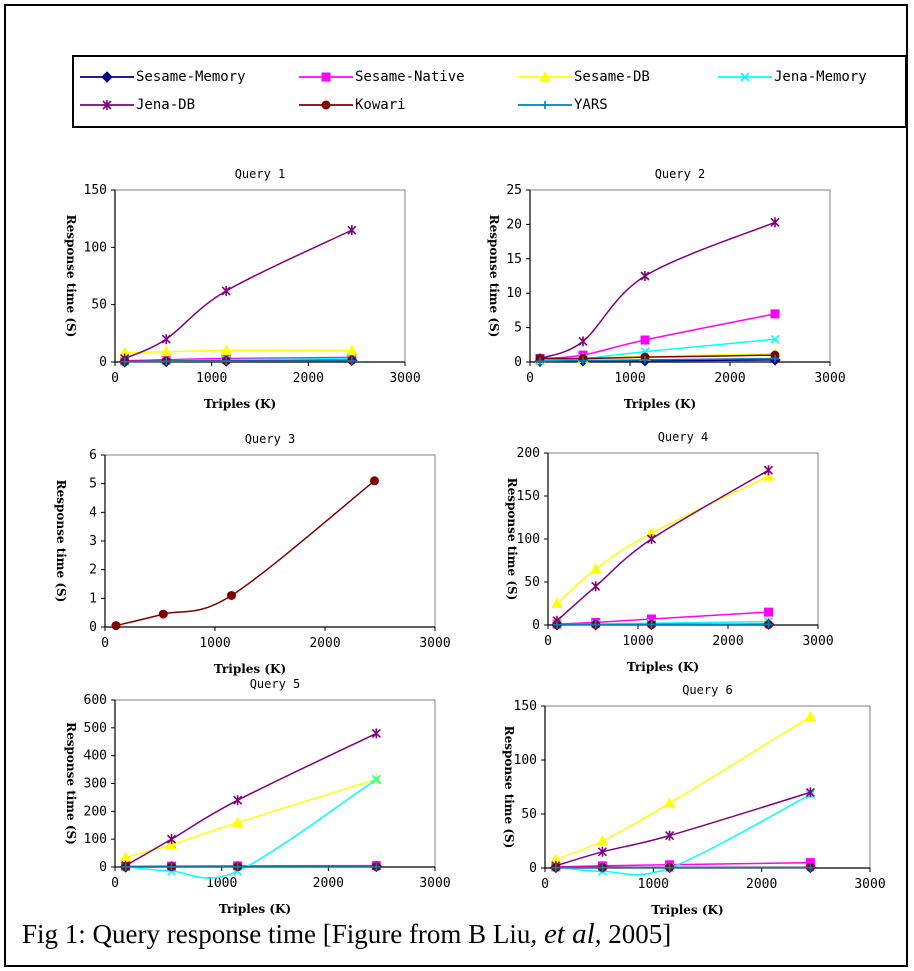 Image resolution: width=914 pixels, height=971 pixels. Describe the element at coordinates (260, 174) in the screenshot. I see `chart-title: Query 1` at that location.